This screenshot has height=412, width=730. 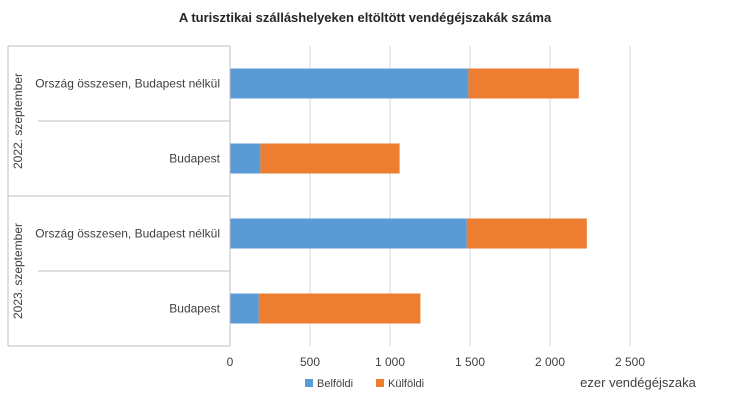 What do you see at coordinates (406, 384) in the screenshot?
I see `legend-label-külföldi: Külföldi` at bounding box center [406, 384].